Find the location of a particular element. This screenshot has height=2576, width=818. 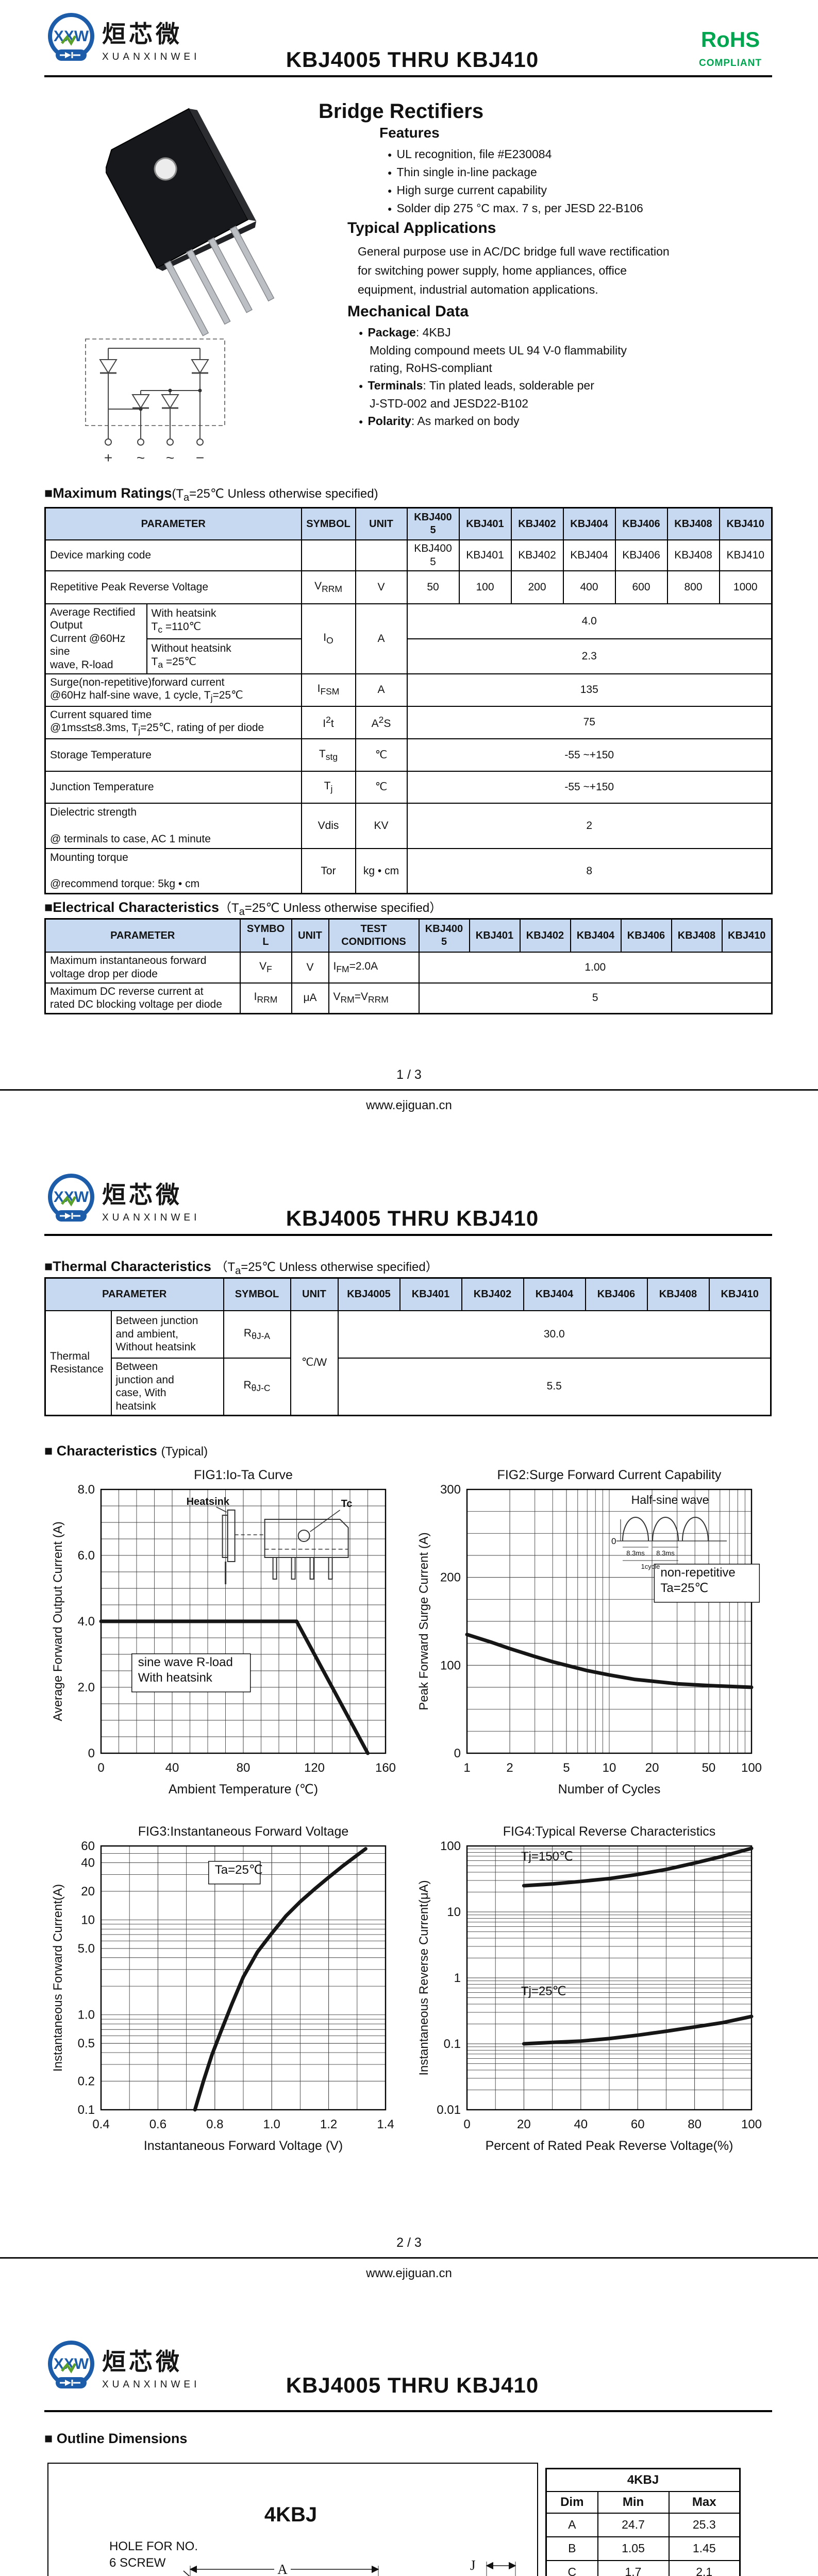

svg-text: 5.0 is located at coordinates (86, 1949).